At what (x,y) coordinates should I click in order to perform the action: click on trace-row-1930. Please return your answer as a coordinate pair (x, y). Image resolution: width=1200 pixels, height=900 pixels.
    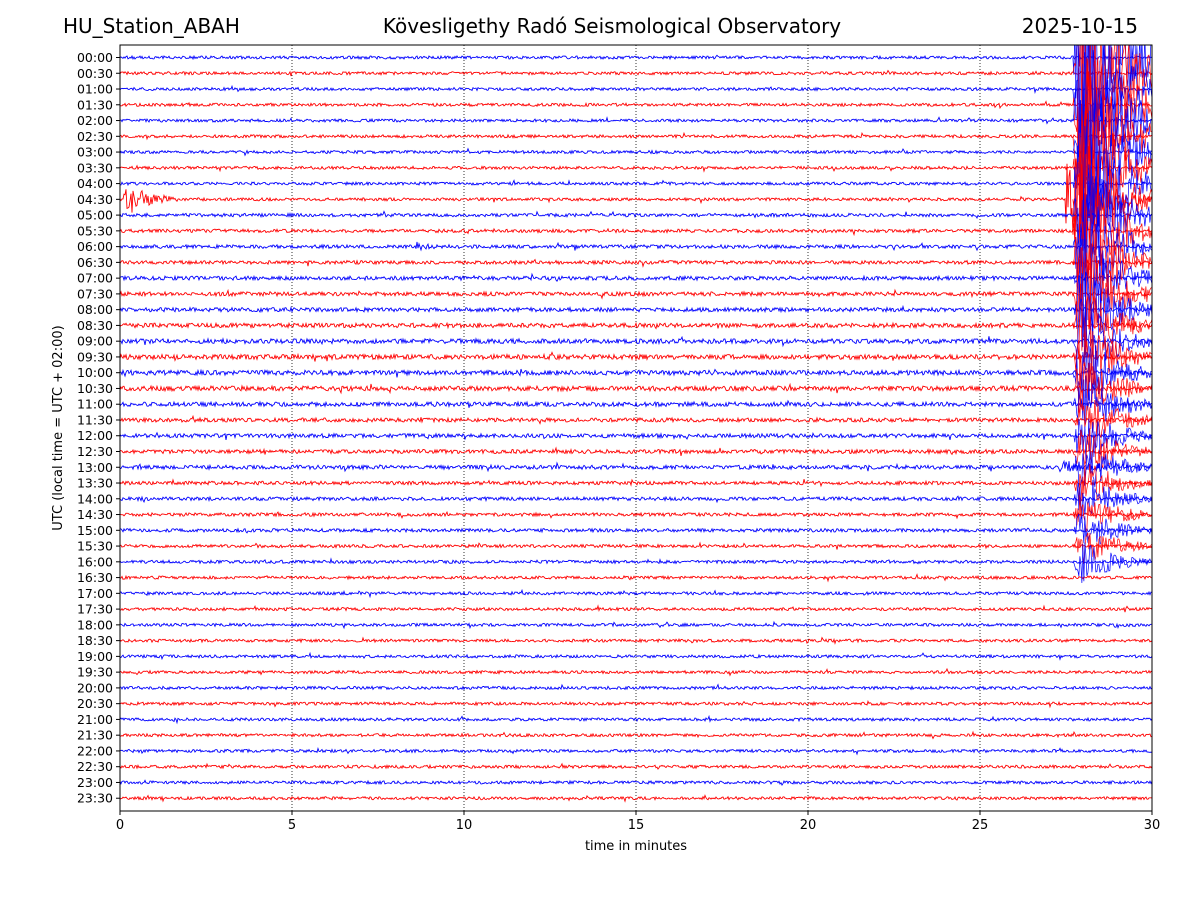
    Looking at the image, I should click on (636, 672).